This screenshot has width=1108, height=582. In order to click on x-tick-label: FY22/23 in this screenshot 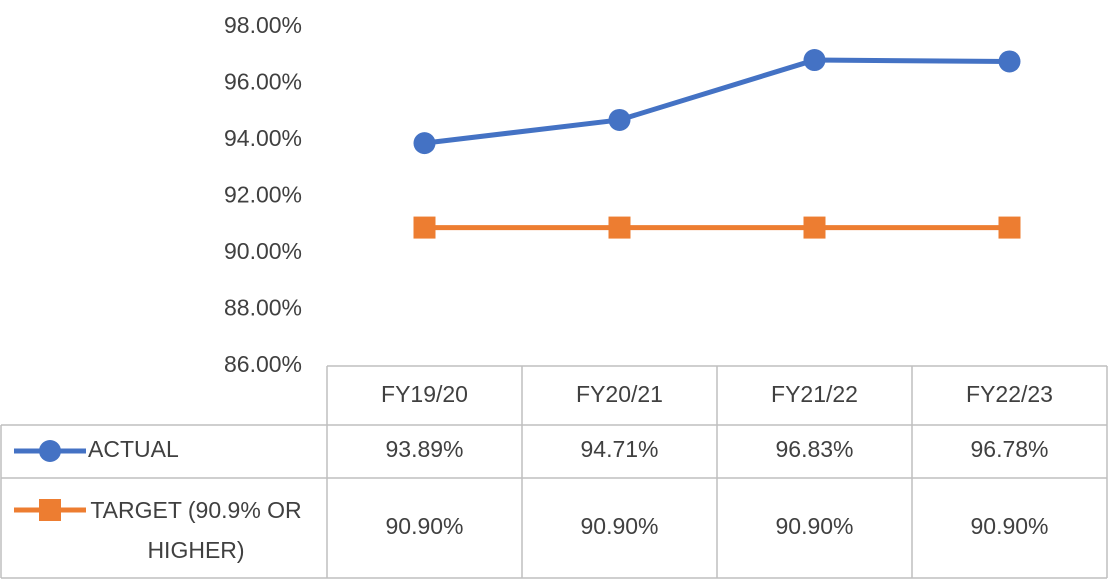, I will do `click(1009, 394)`.